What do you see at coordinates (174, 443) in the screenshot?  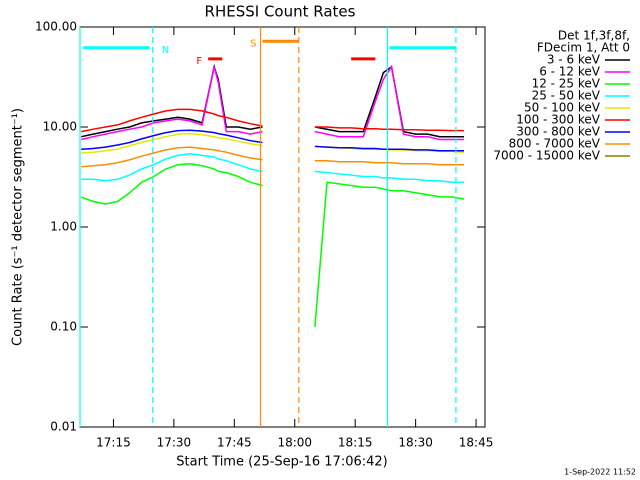 I see `x-tick-label: 17:30` at bounding box center [174, 443].